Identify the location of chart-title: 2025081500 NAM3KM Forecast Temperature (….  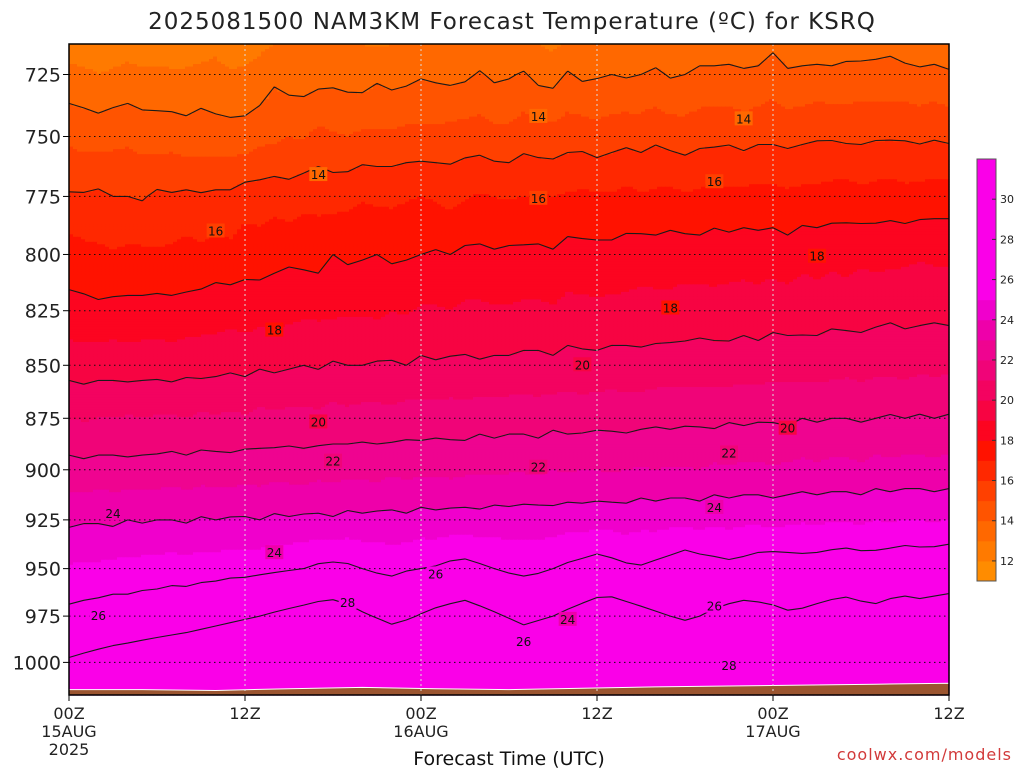
(512, 22).